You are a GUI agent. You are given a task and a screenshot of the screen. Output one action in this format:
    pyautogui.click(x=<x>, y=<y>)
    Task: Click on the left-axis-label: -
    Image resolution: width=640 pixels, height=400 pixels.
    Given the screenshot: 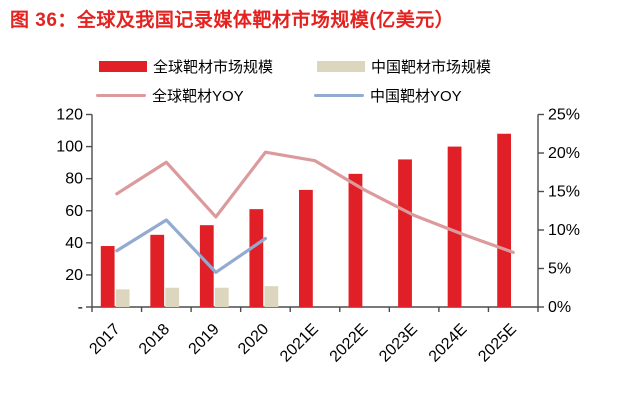 What is the action you would take?
    pyautogui.click(x=80, y=307)
    